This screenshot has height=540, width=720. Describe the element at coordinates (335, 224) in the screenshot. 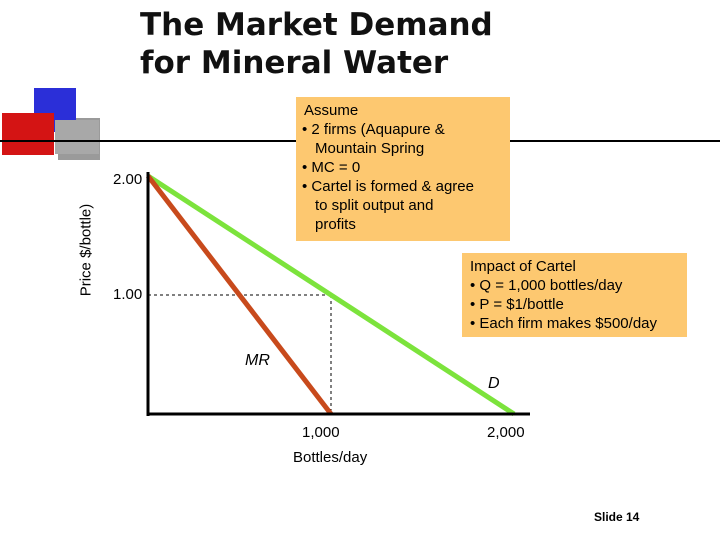

I see `assumption-item: profits` at that location.